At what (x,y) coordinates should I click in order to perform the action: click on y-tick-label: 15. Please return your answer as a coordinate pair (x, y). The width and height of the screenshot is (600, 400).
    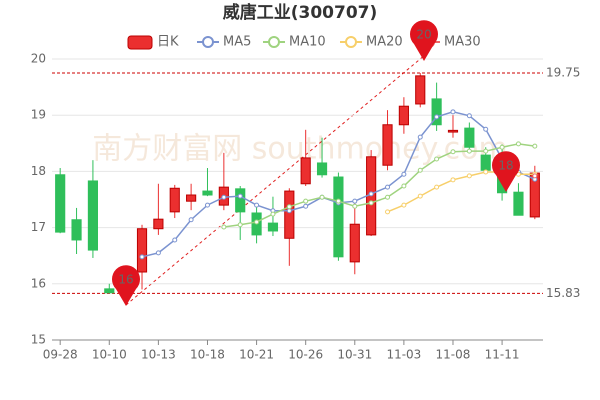
    Looking at the image, I should click on (38, 340).